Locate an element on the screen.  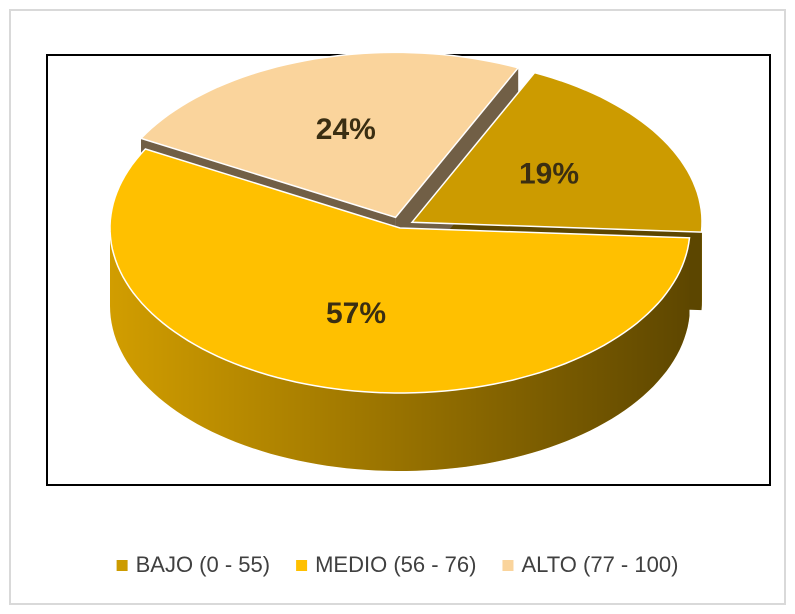
slice-side-shade is located at coordinates (701, 266).